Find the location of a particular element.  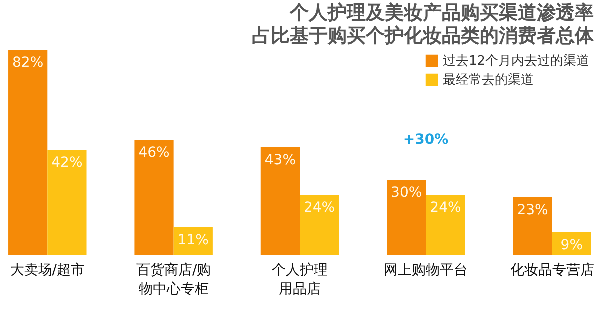

data-label: 23% is located at coordinates (532, 210).